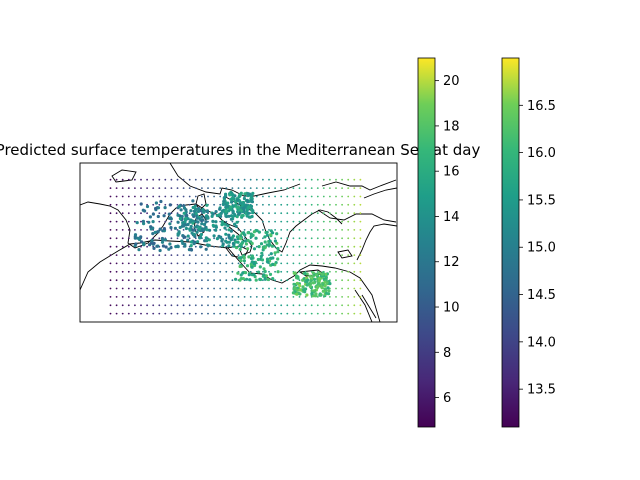 This screenshot has height=480, width=640. What do you see at coordinates (365, 305) in the screenshot?
I see `coastline-red-sea` at bounding box center [365, 305].